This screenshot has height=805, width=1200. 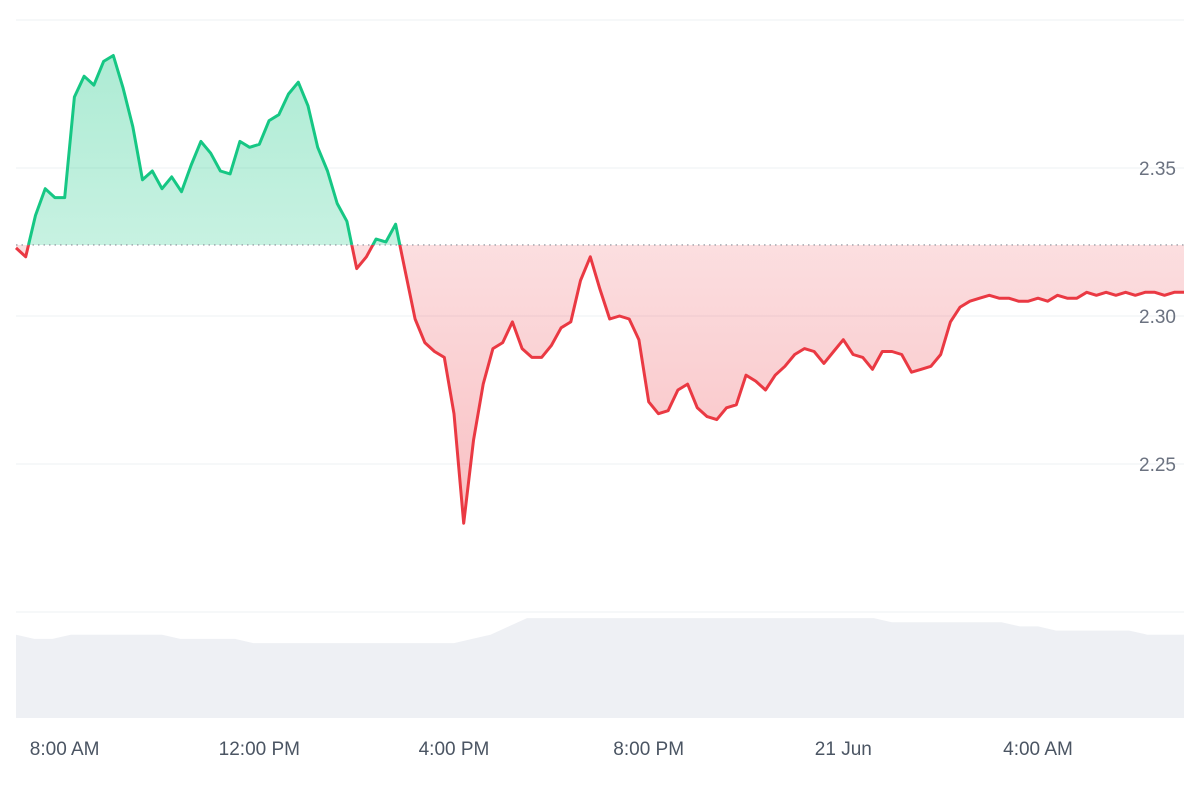 I want to click on x-tick-label: 4:00 PM, so click(x=454, y=749).